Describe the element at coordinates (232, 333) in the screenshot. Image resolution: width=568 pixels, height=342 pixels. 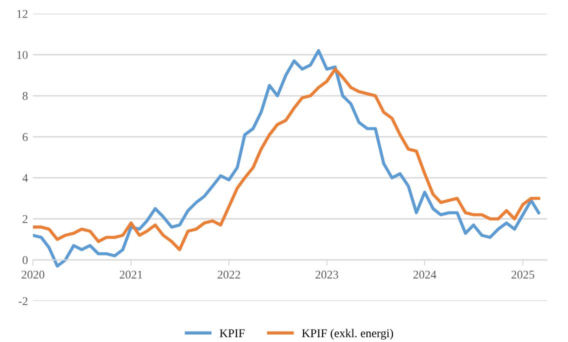
I see `legend-label: KPIF` at that location.